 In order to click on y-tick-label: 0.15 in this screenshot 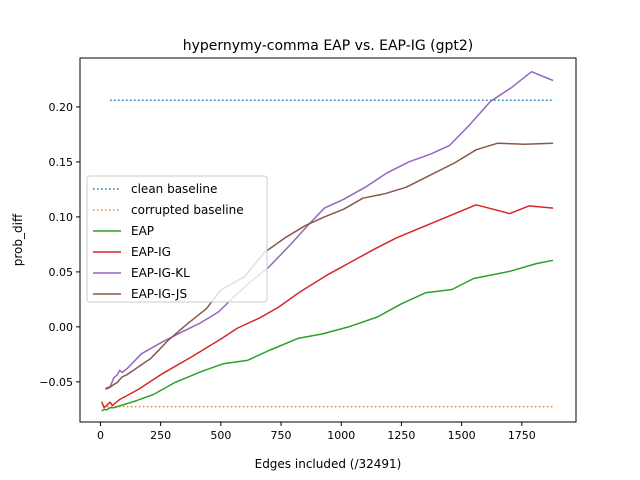, I will do `click(61, 162)`.